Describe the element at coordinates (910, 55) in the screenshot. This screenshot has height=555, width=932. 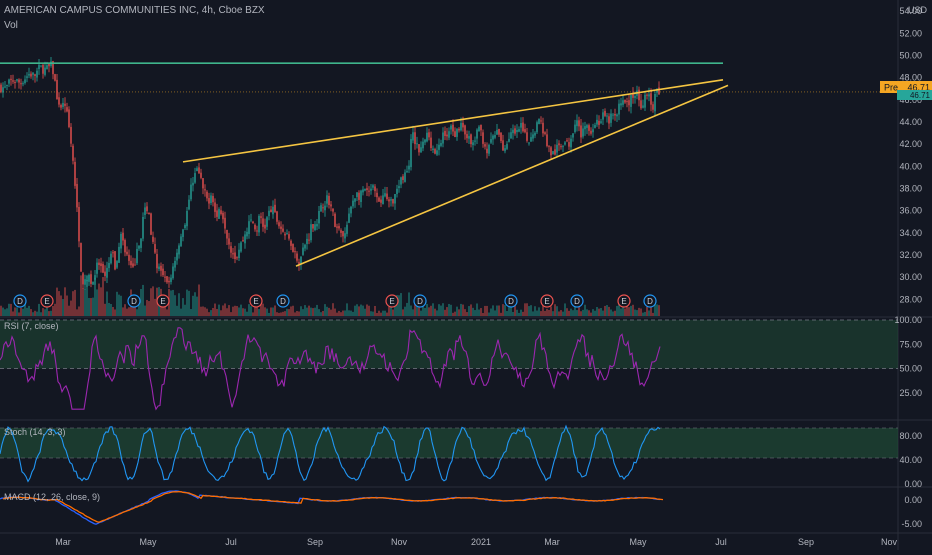
I see `price-tick-label: 50.00` at that location.